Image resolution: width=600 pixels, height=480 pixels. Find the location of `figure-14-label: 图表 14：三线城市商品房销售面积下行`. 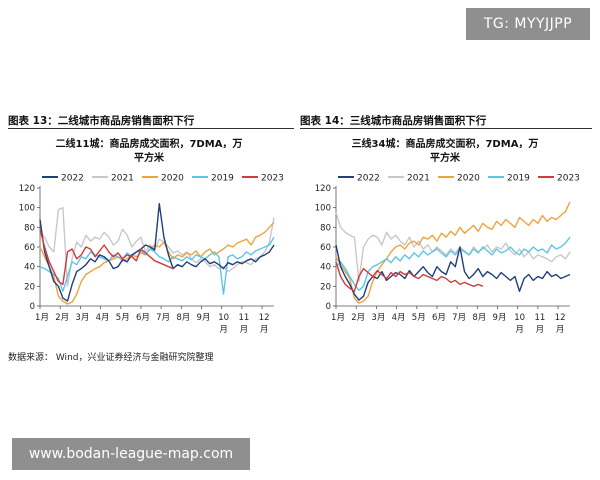

figure-14-label: 图表 14：三线城市商品房销售面积下行 is located at coordinates (393, 121).